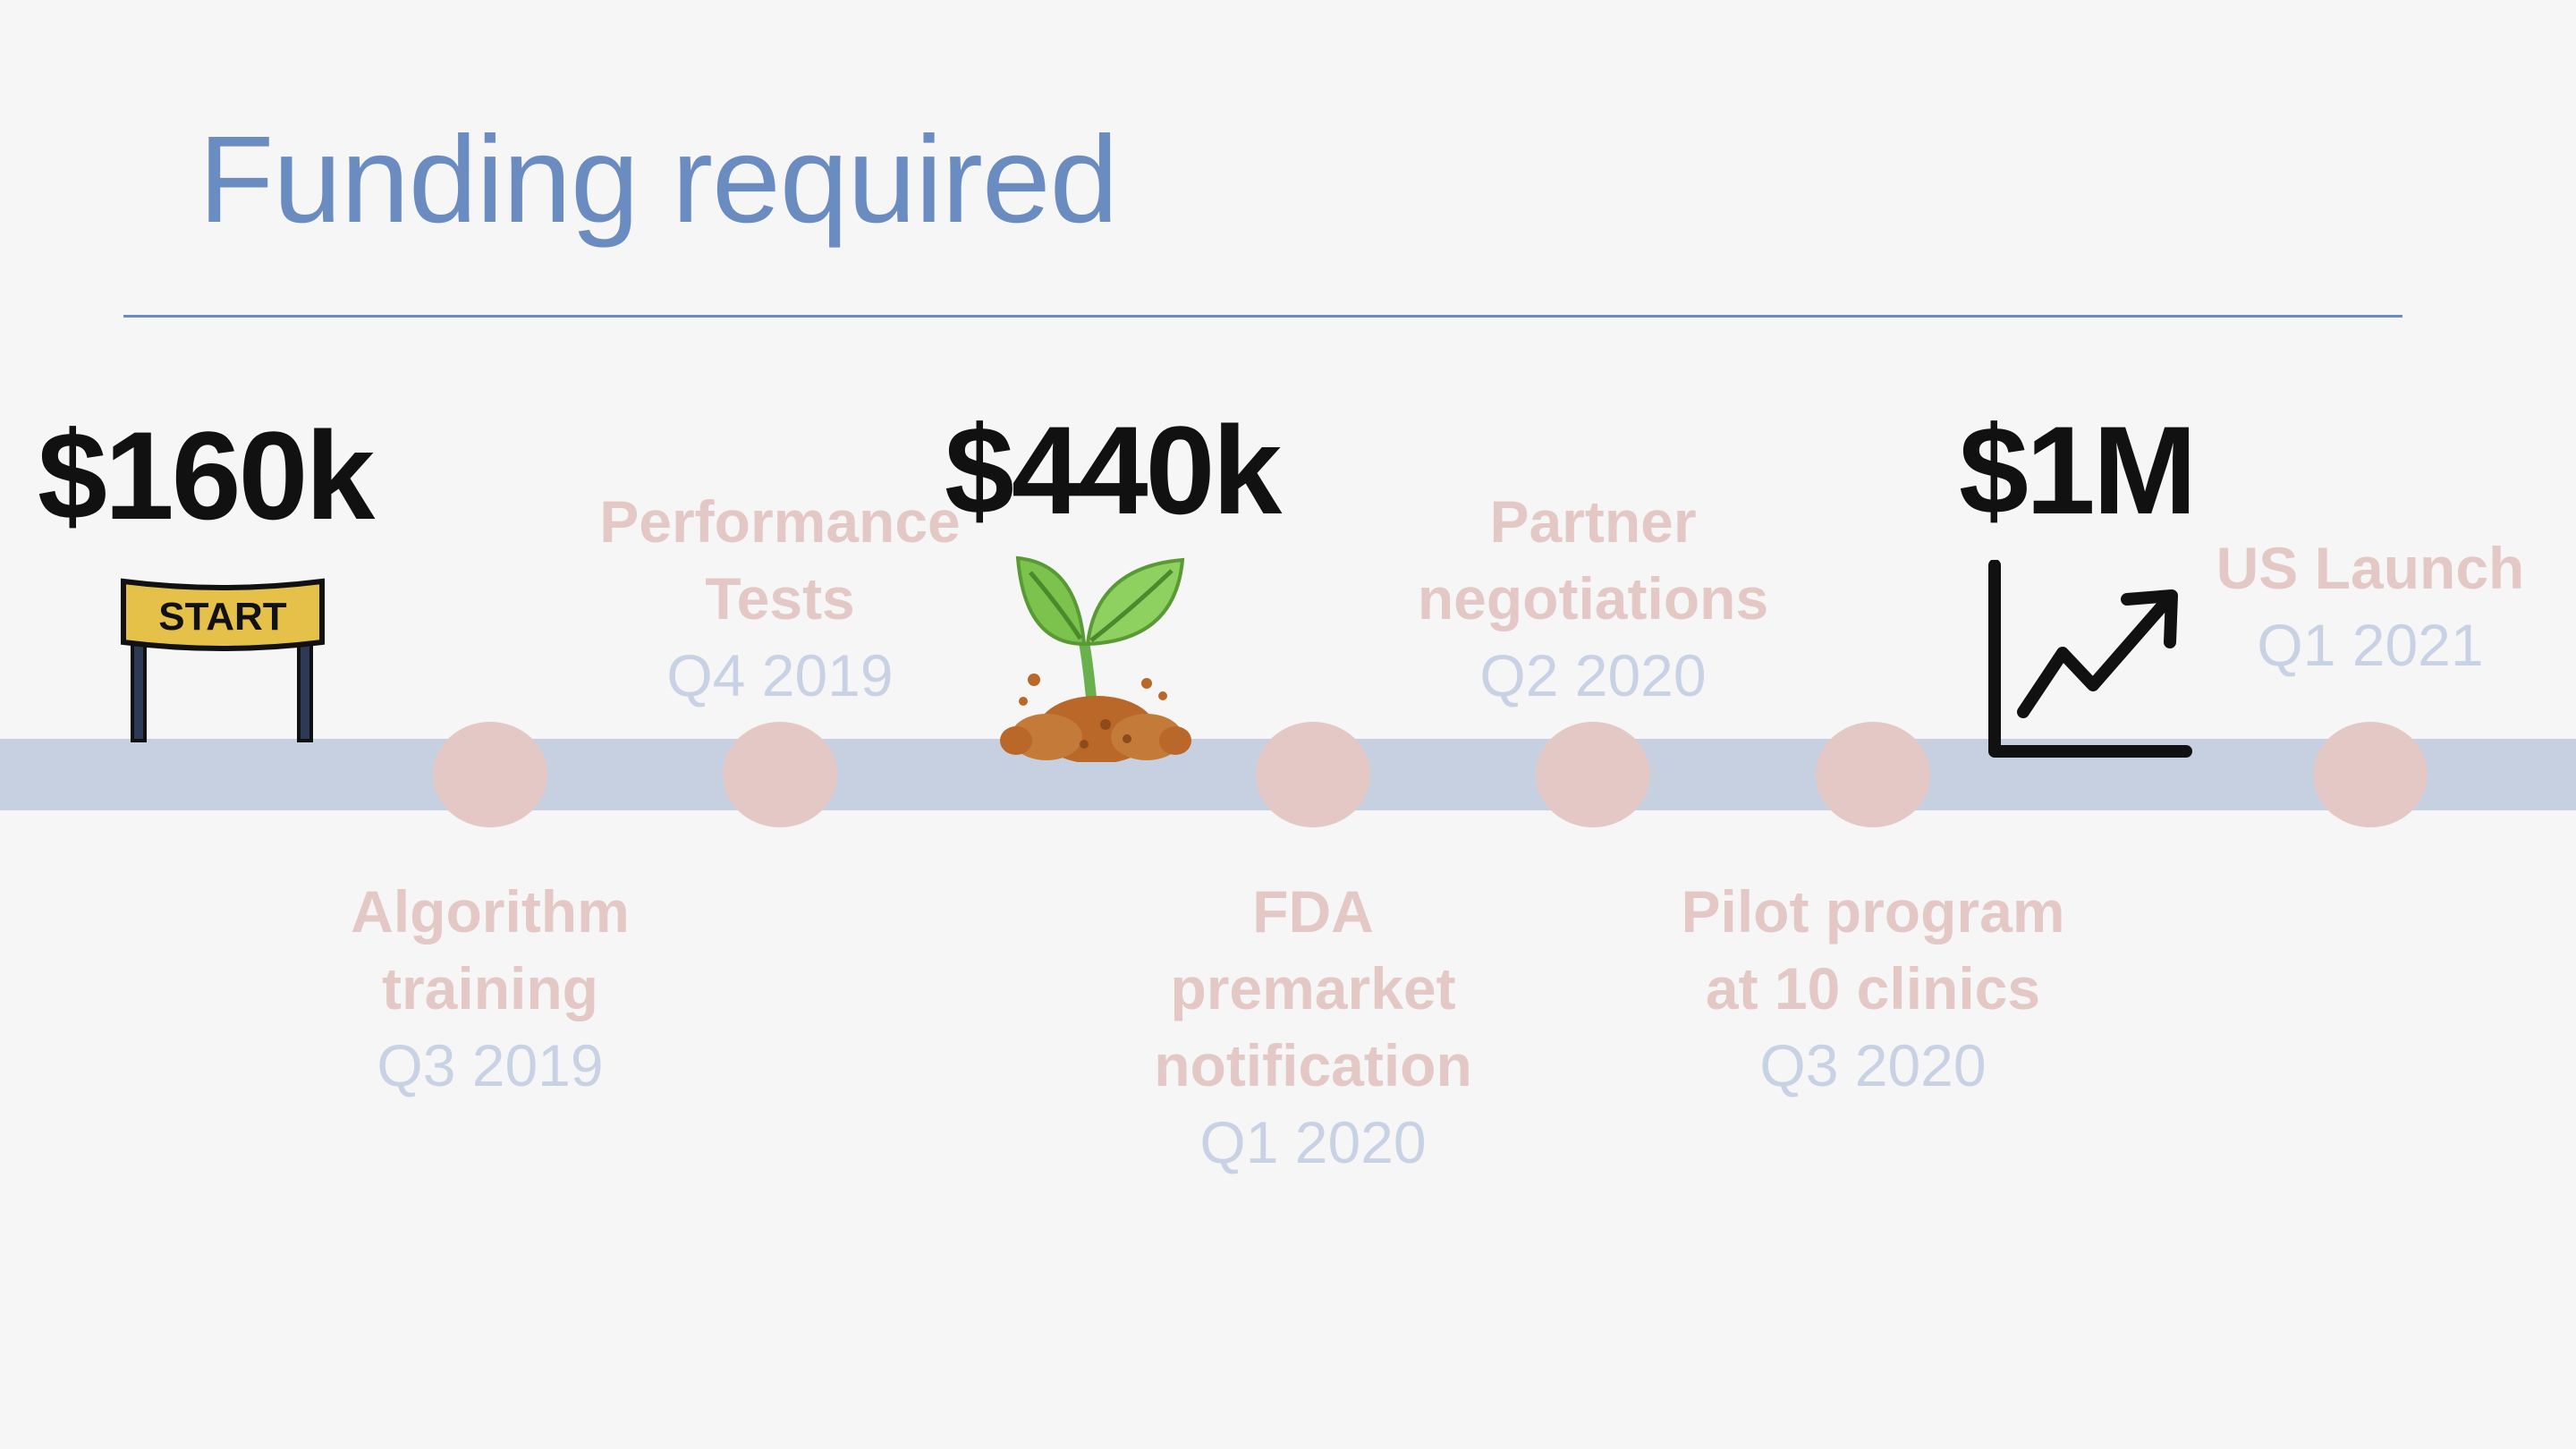 The image size is (2576, 1449). What do you see at coordinates (490, 1065) in the screenshot?
I see `milestone-date: Q3 2019` at bounding box center [490, 1065].